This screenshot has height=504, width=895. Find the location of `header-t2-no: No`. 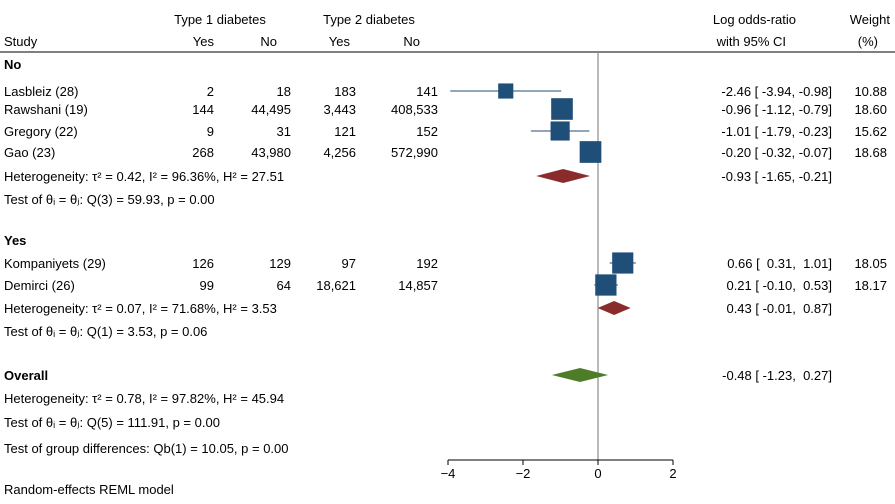

header-t2-no: No is located at coordinates (411, 41).